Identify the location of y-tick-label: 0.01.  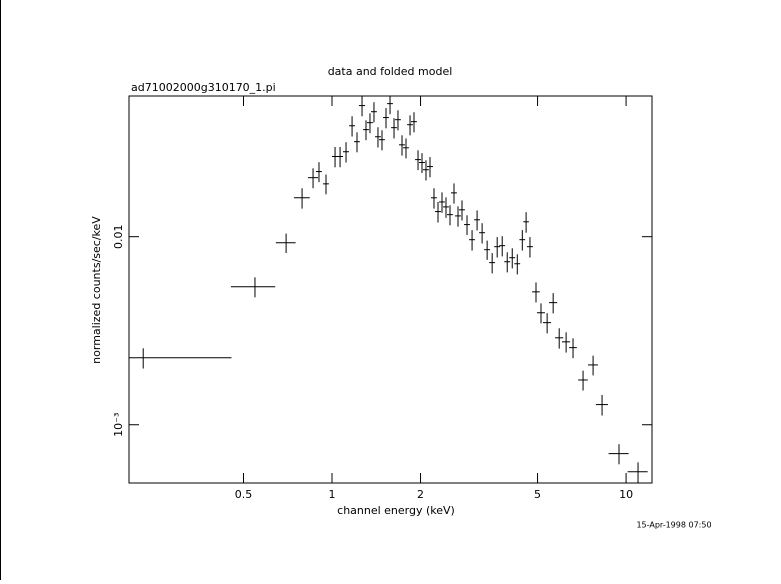
(118, 236).